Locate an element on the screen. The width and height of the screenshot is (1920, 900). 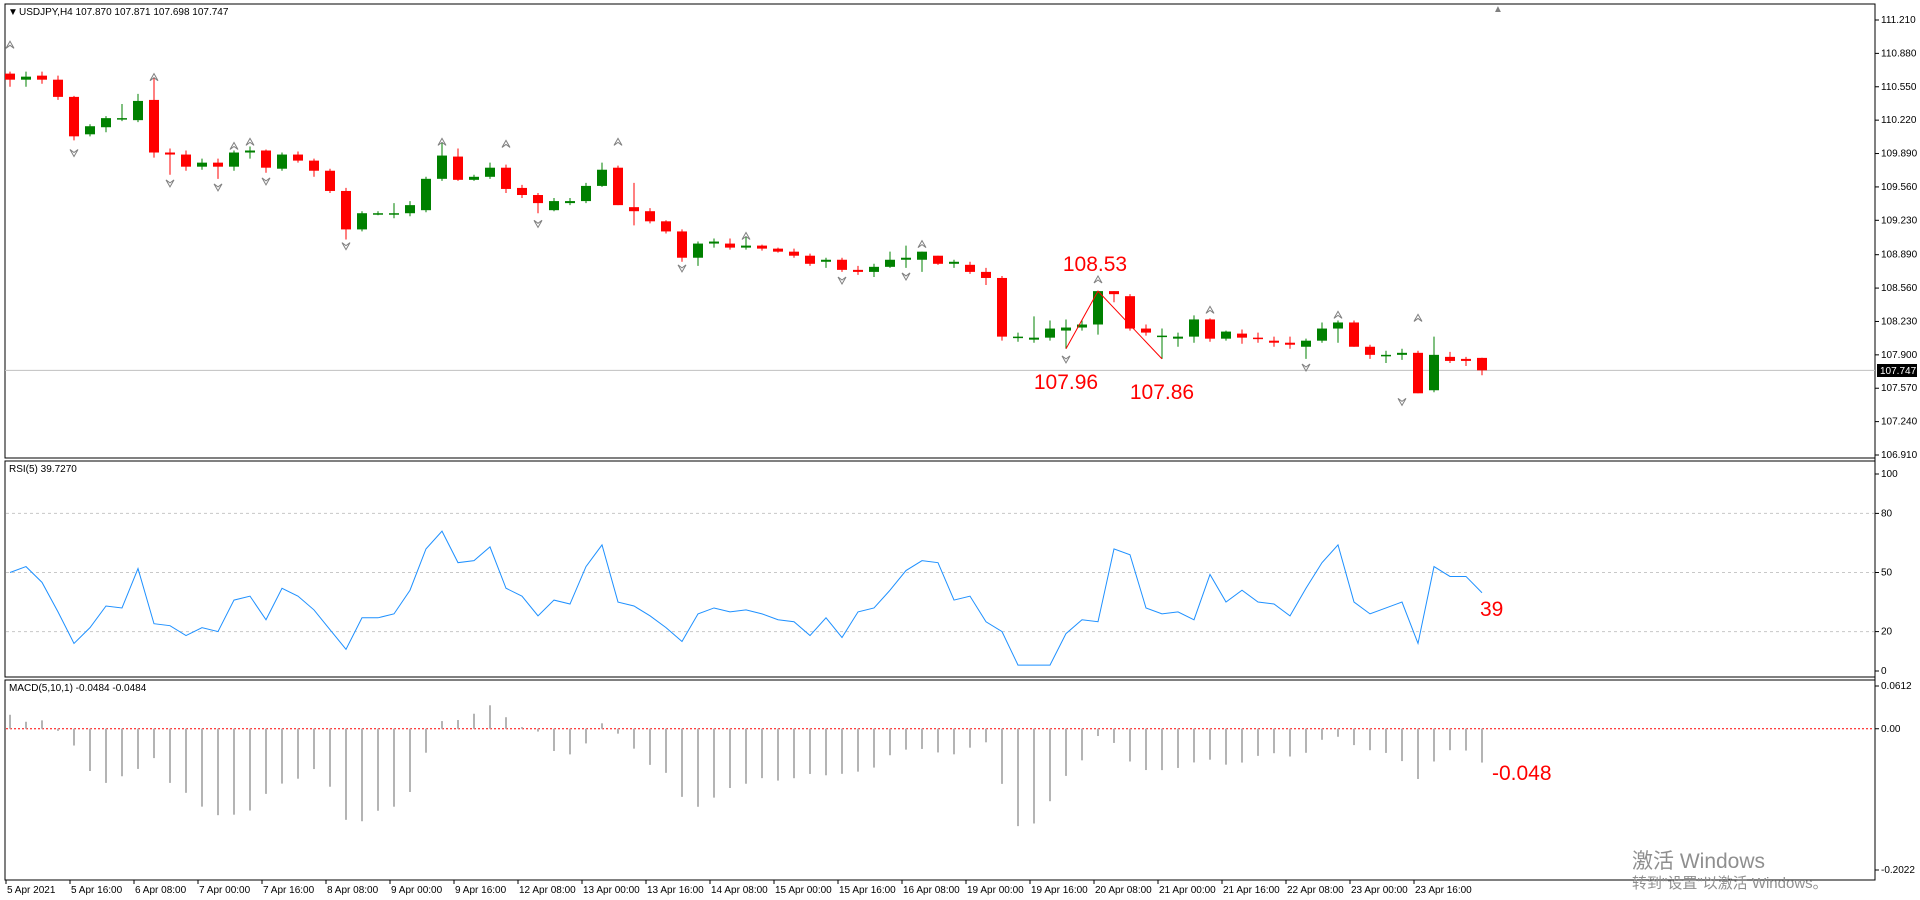
chart-shift-marker-icon: ▲ is located at coordinates (1498, 9).